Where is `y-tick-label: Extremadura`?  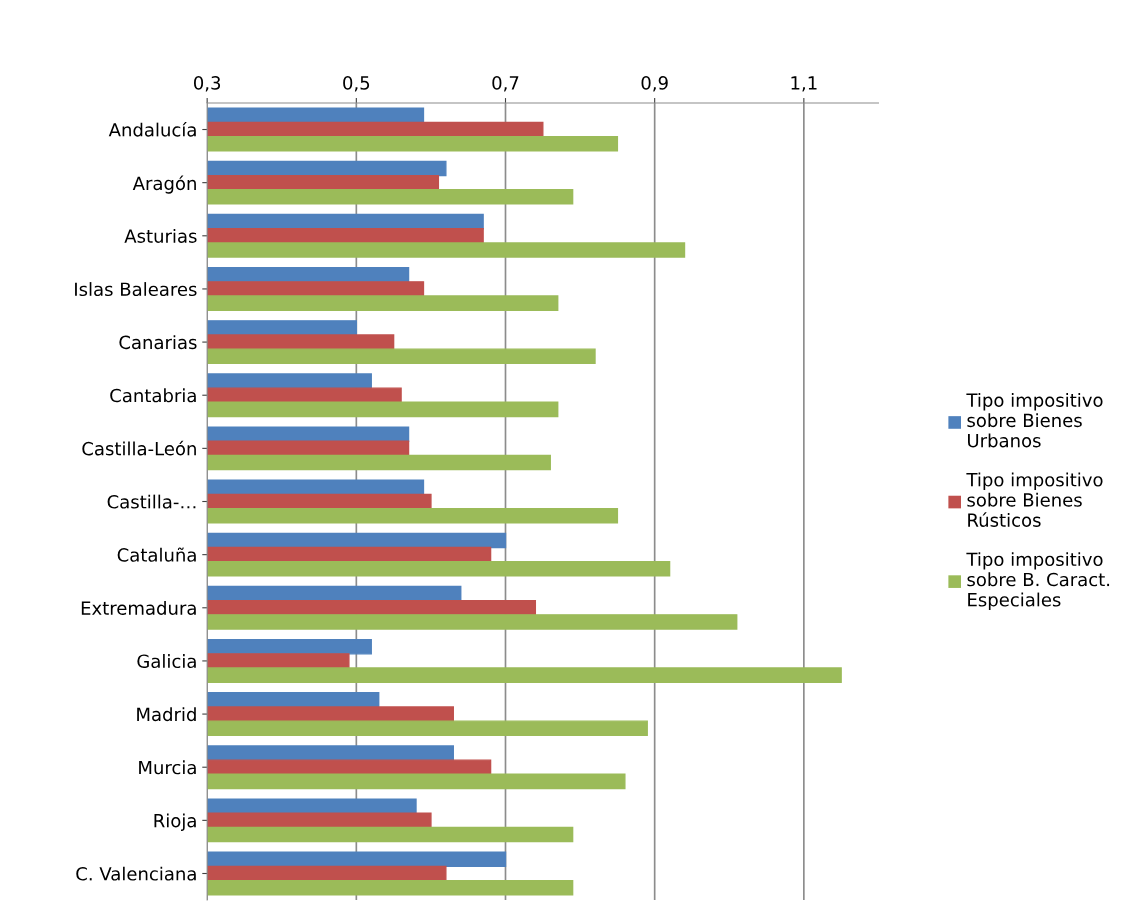 y-tick-label: Extremadura is located at coordinates (138, 607).